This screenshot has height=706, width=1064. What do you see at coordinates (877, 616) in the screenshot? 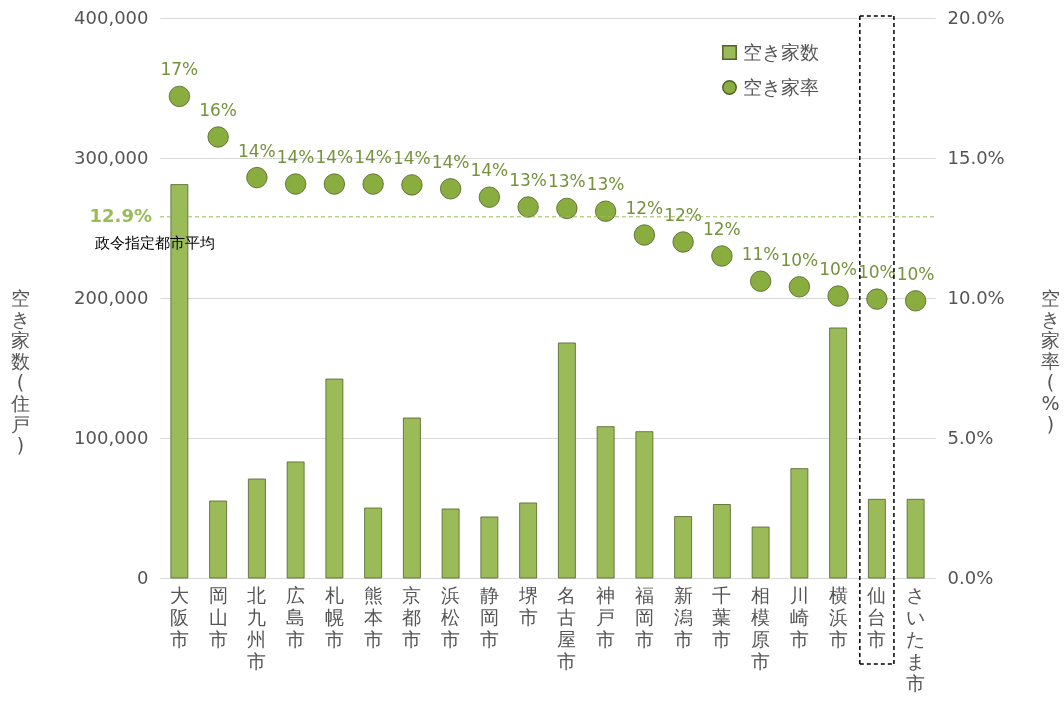
I see `x-tick-label: 仙台市` at bounding box center [877, 616].